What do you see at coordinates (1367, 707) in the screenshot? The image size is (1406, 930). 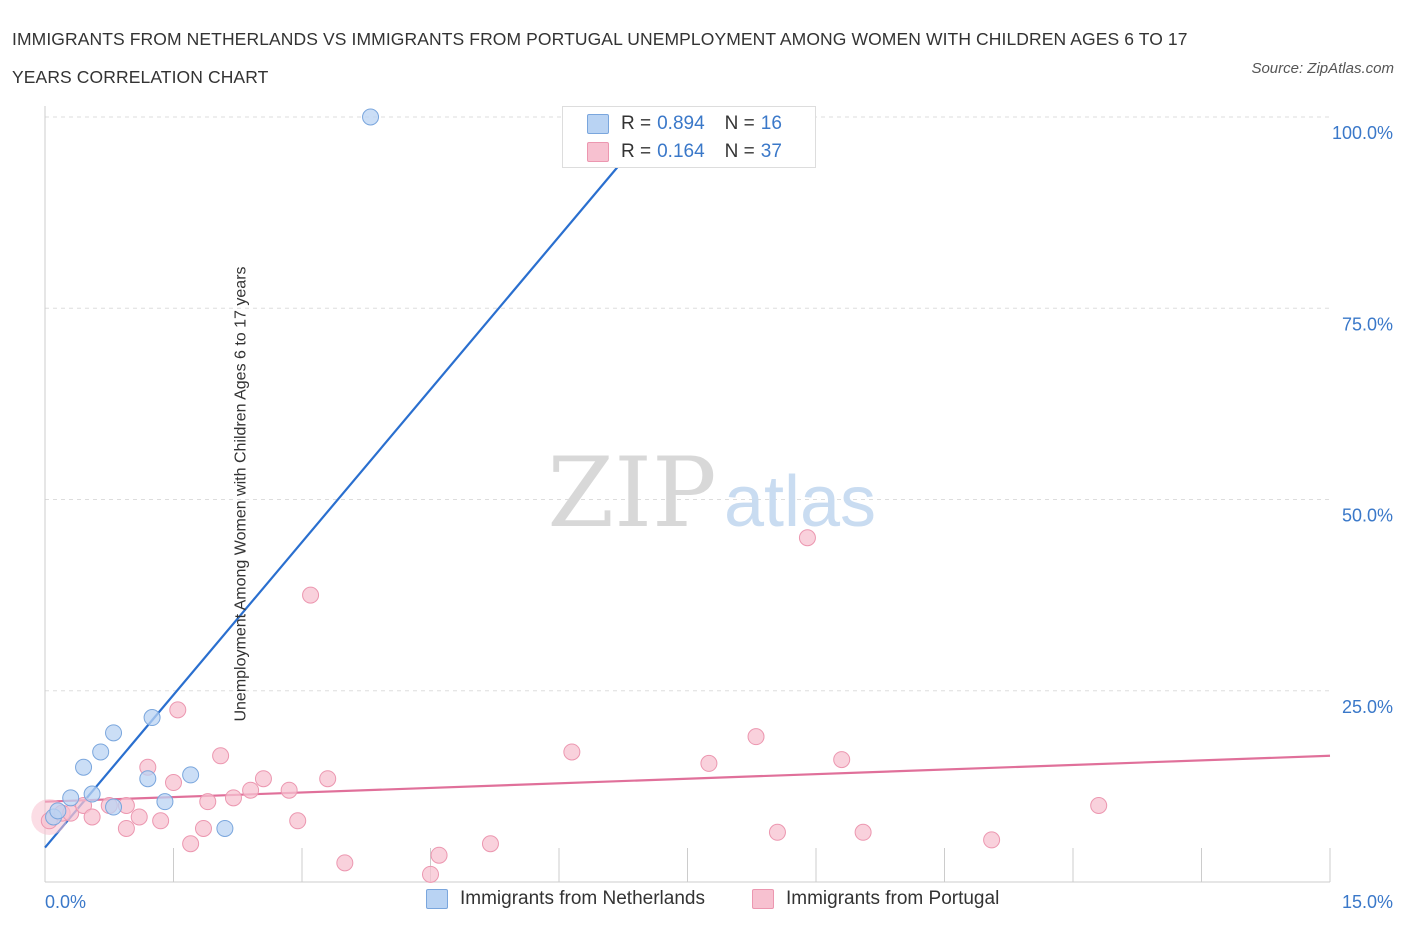 I see `y-tick-label: 25.0%` at bounding box center [1367, 707].